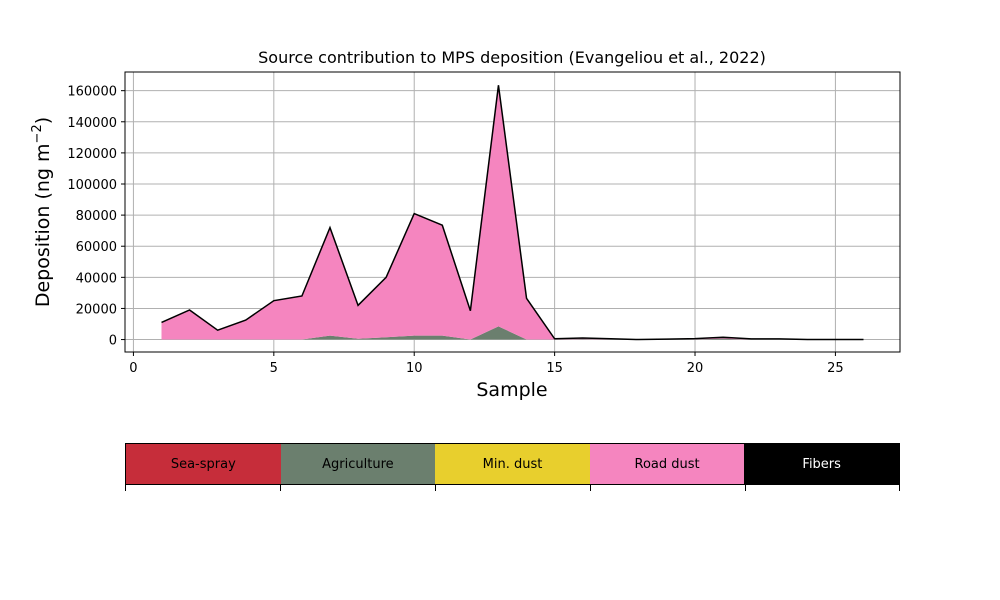 This screenshot has height=600, width=1000. What do you see at coordinates (133, 368) in the screenshot?
I see `x-tick-label: 0` at bounding box center [133, 368].